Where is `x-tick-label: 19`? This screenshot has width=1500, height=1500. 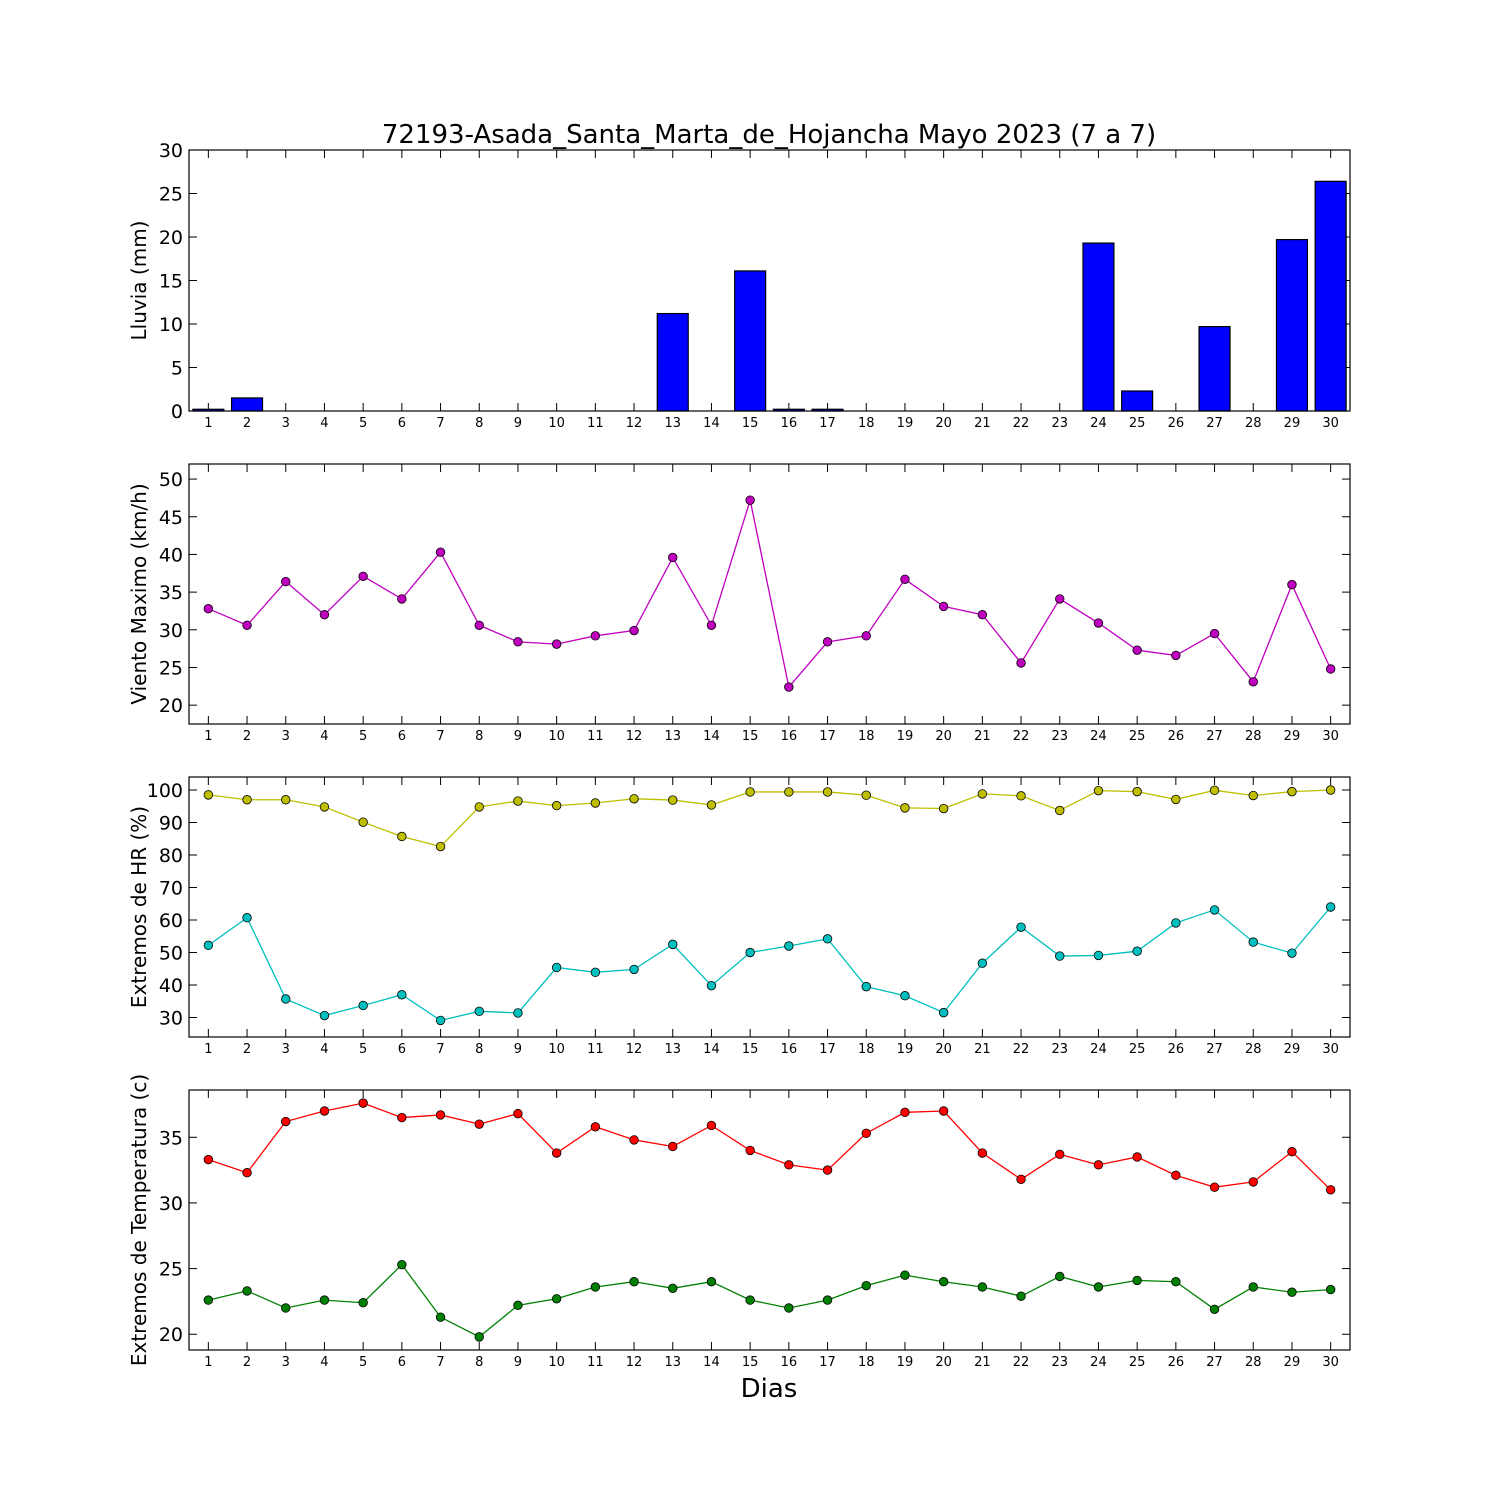 x-tick-label: 19 is located at coordinates (905, 1049).